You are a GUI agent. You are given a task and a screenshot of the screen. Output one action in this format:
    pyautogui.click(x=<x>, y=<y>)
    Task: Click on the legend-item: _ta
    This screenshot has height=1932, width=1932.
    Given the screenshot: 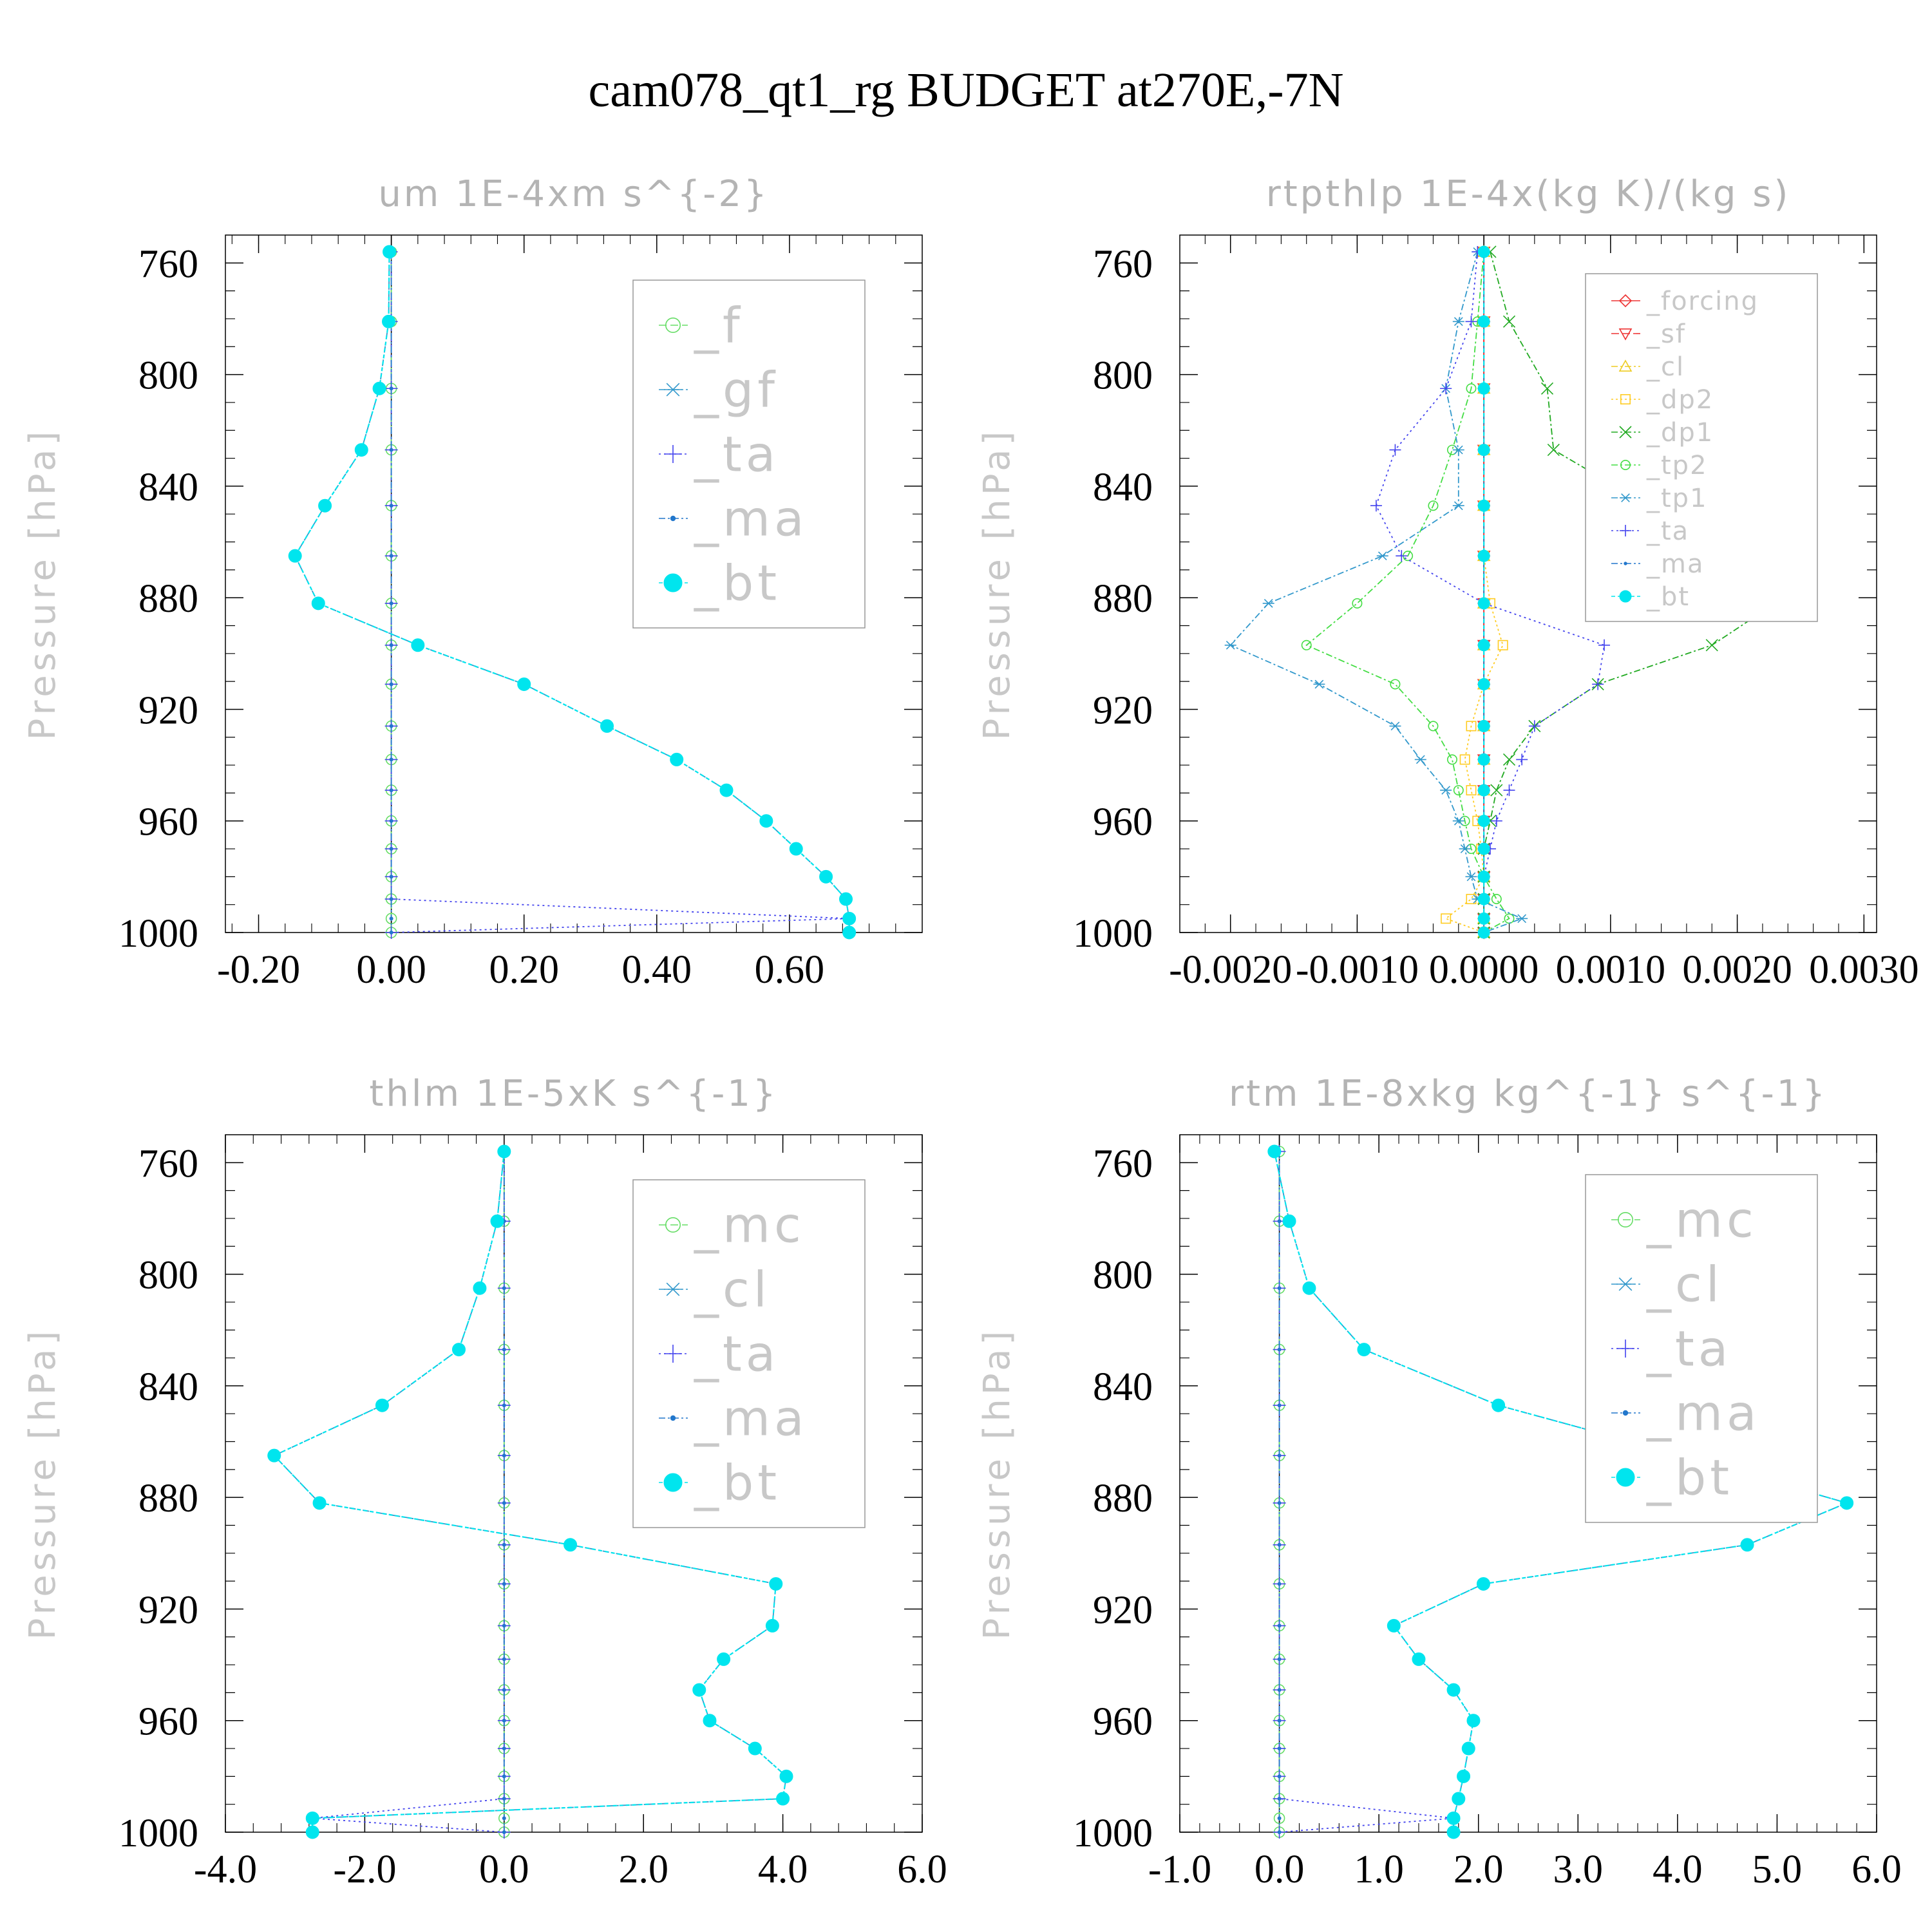 What is the action you would take?
    pyautogui.click(x=1649, y=531)
    